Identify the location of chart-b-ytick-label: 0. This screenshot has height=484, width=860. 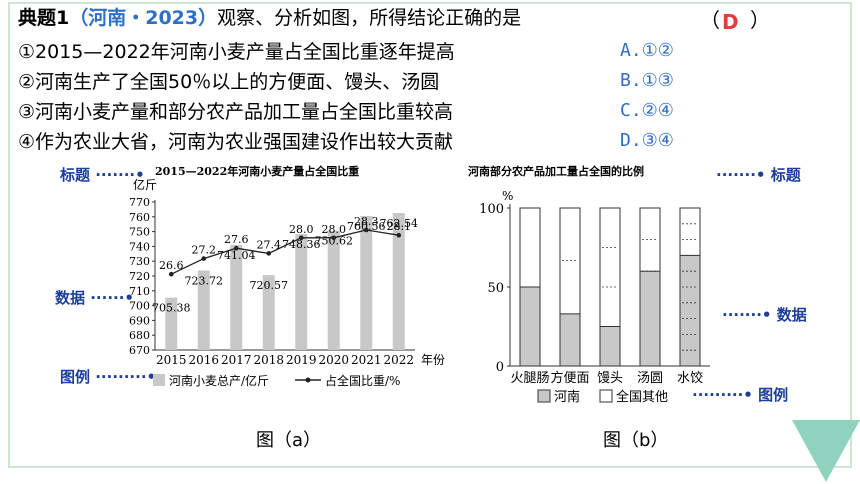
(500, 367).